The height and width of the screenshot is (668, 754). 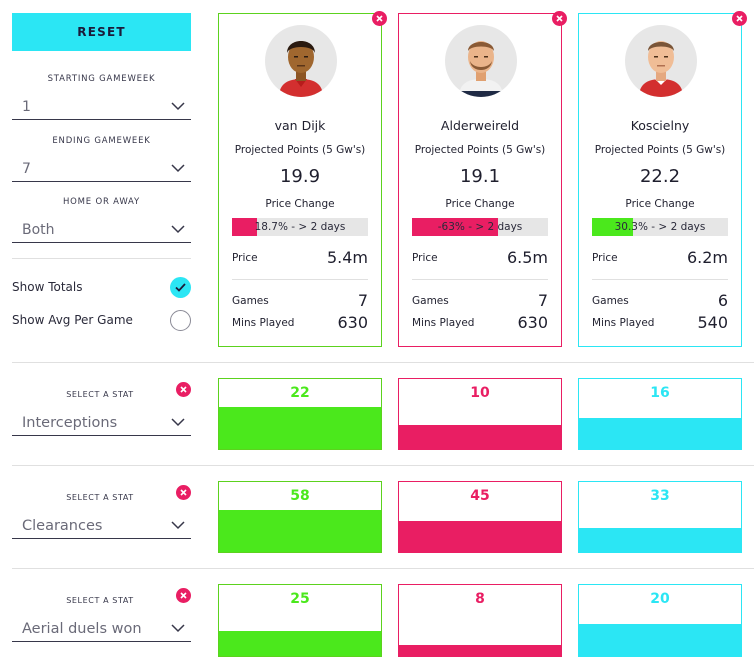 What do you see at coordinates (660, 414) in the screenshot?
I see `stat-value-box: 16` at bounding box center [660, 414].